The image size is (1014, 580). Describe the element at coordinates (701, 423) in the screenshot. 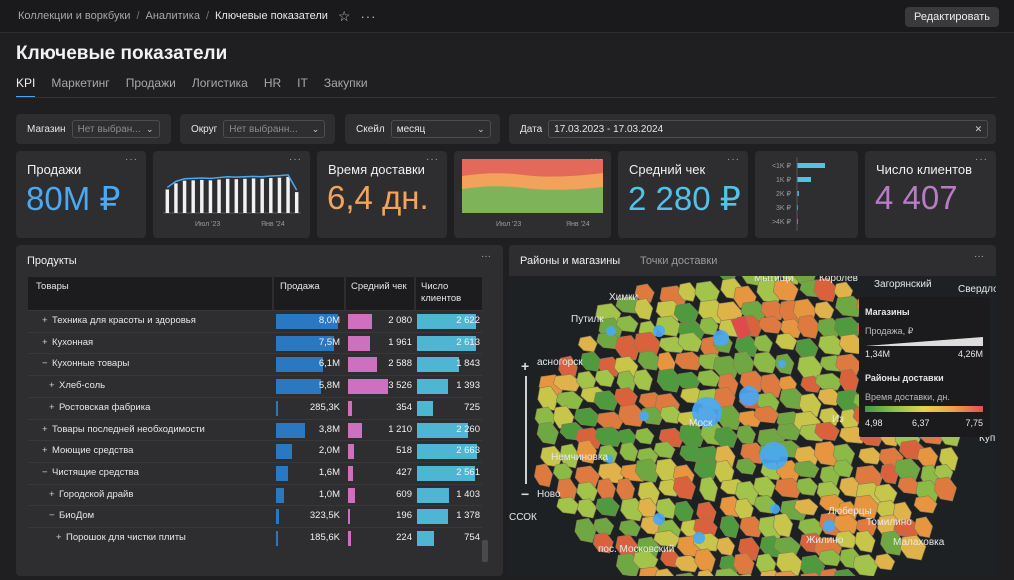

I see `map-label: Моск` at that location.